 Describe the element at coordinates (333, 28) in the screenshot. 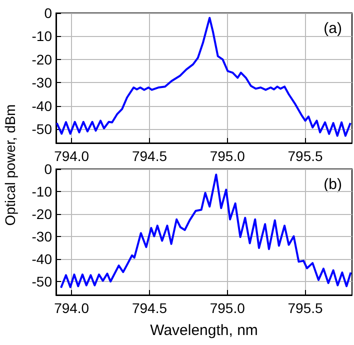

I see `annotation: (a)` at that location.